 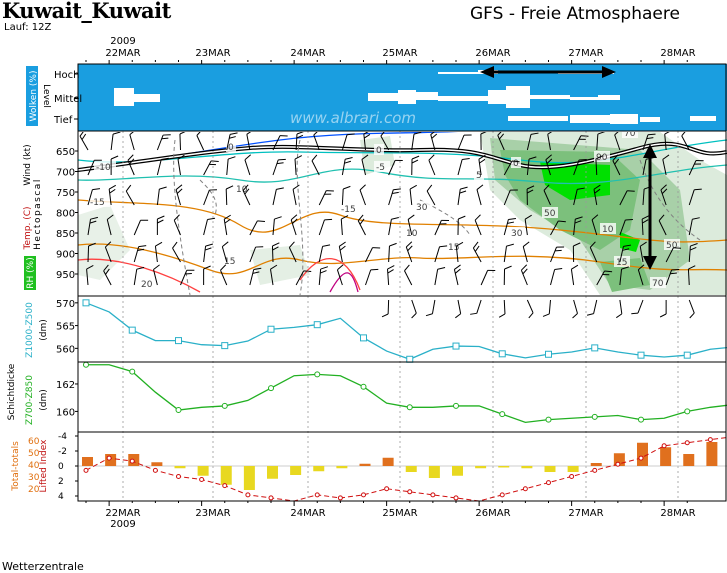 What do you see at coordinates (602, 158) in the screenshot?
I see `contour-label: 90` at bounding box center [602, 158].